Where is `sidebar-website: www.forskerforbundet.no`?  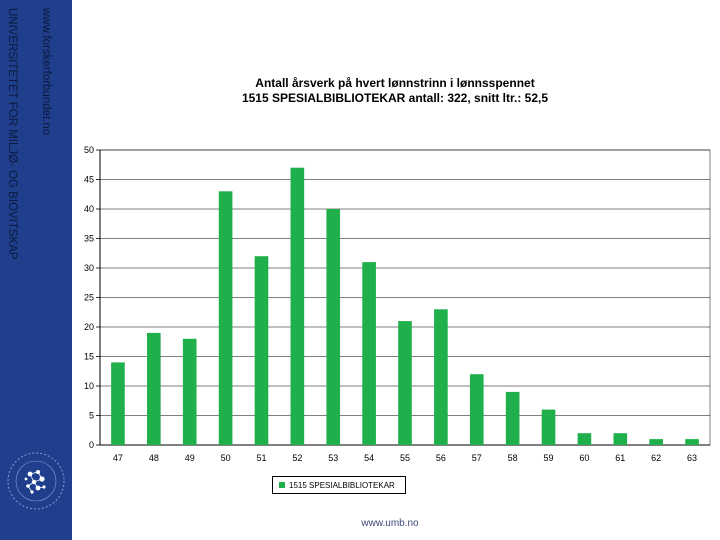 sidebar-website: www.forskerforbundet.no is located at coordinates (46, 72).